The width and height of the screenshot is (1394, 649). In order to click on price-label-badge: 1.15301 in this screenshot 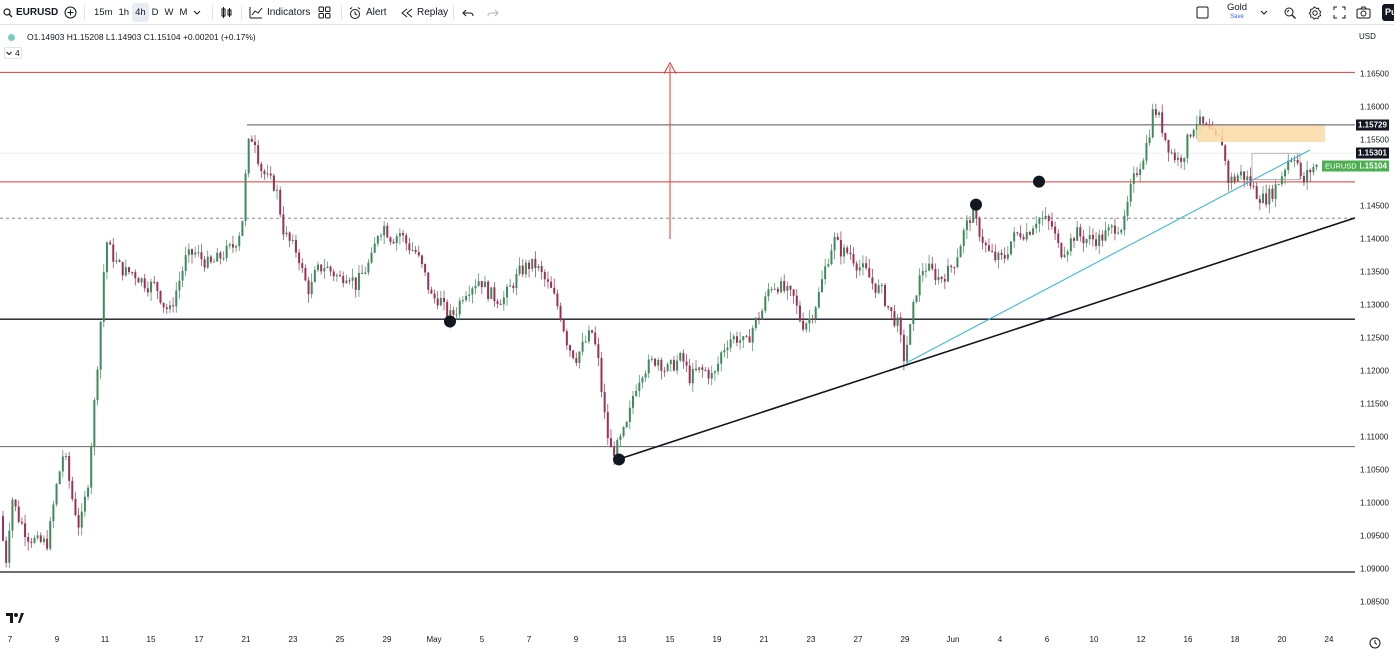, I will do `click(1372, 153)`.